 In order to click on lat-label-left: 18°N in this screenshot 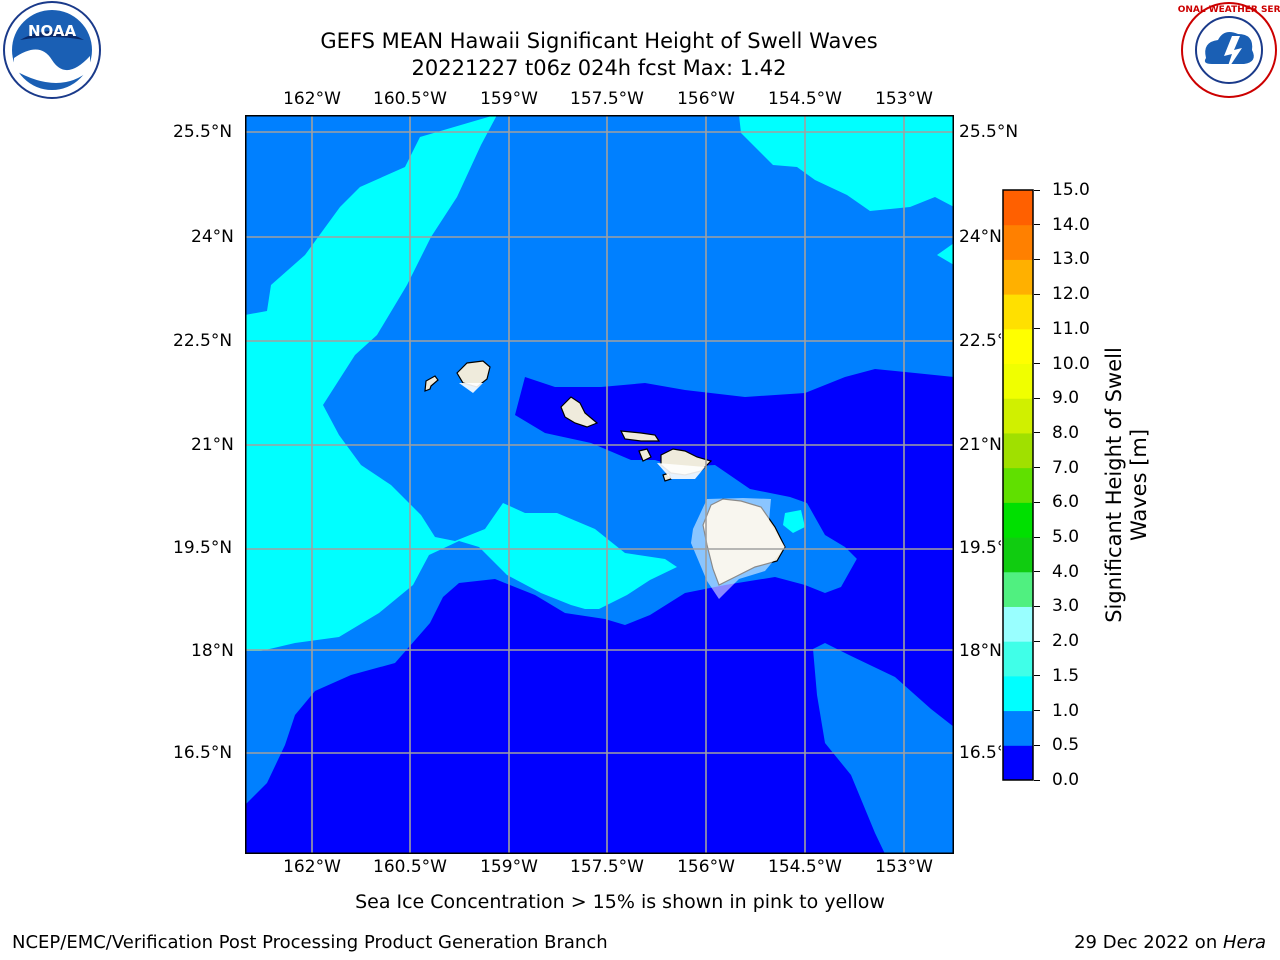, I will do `click(212, 651)`.